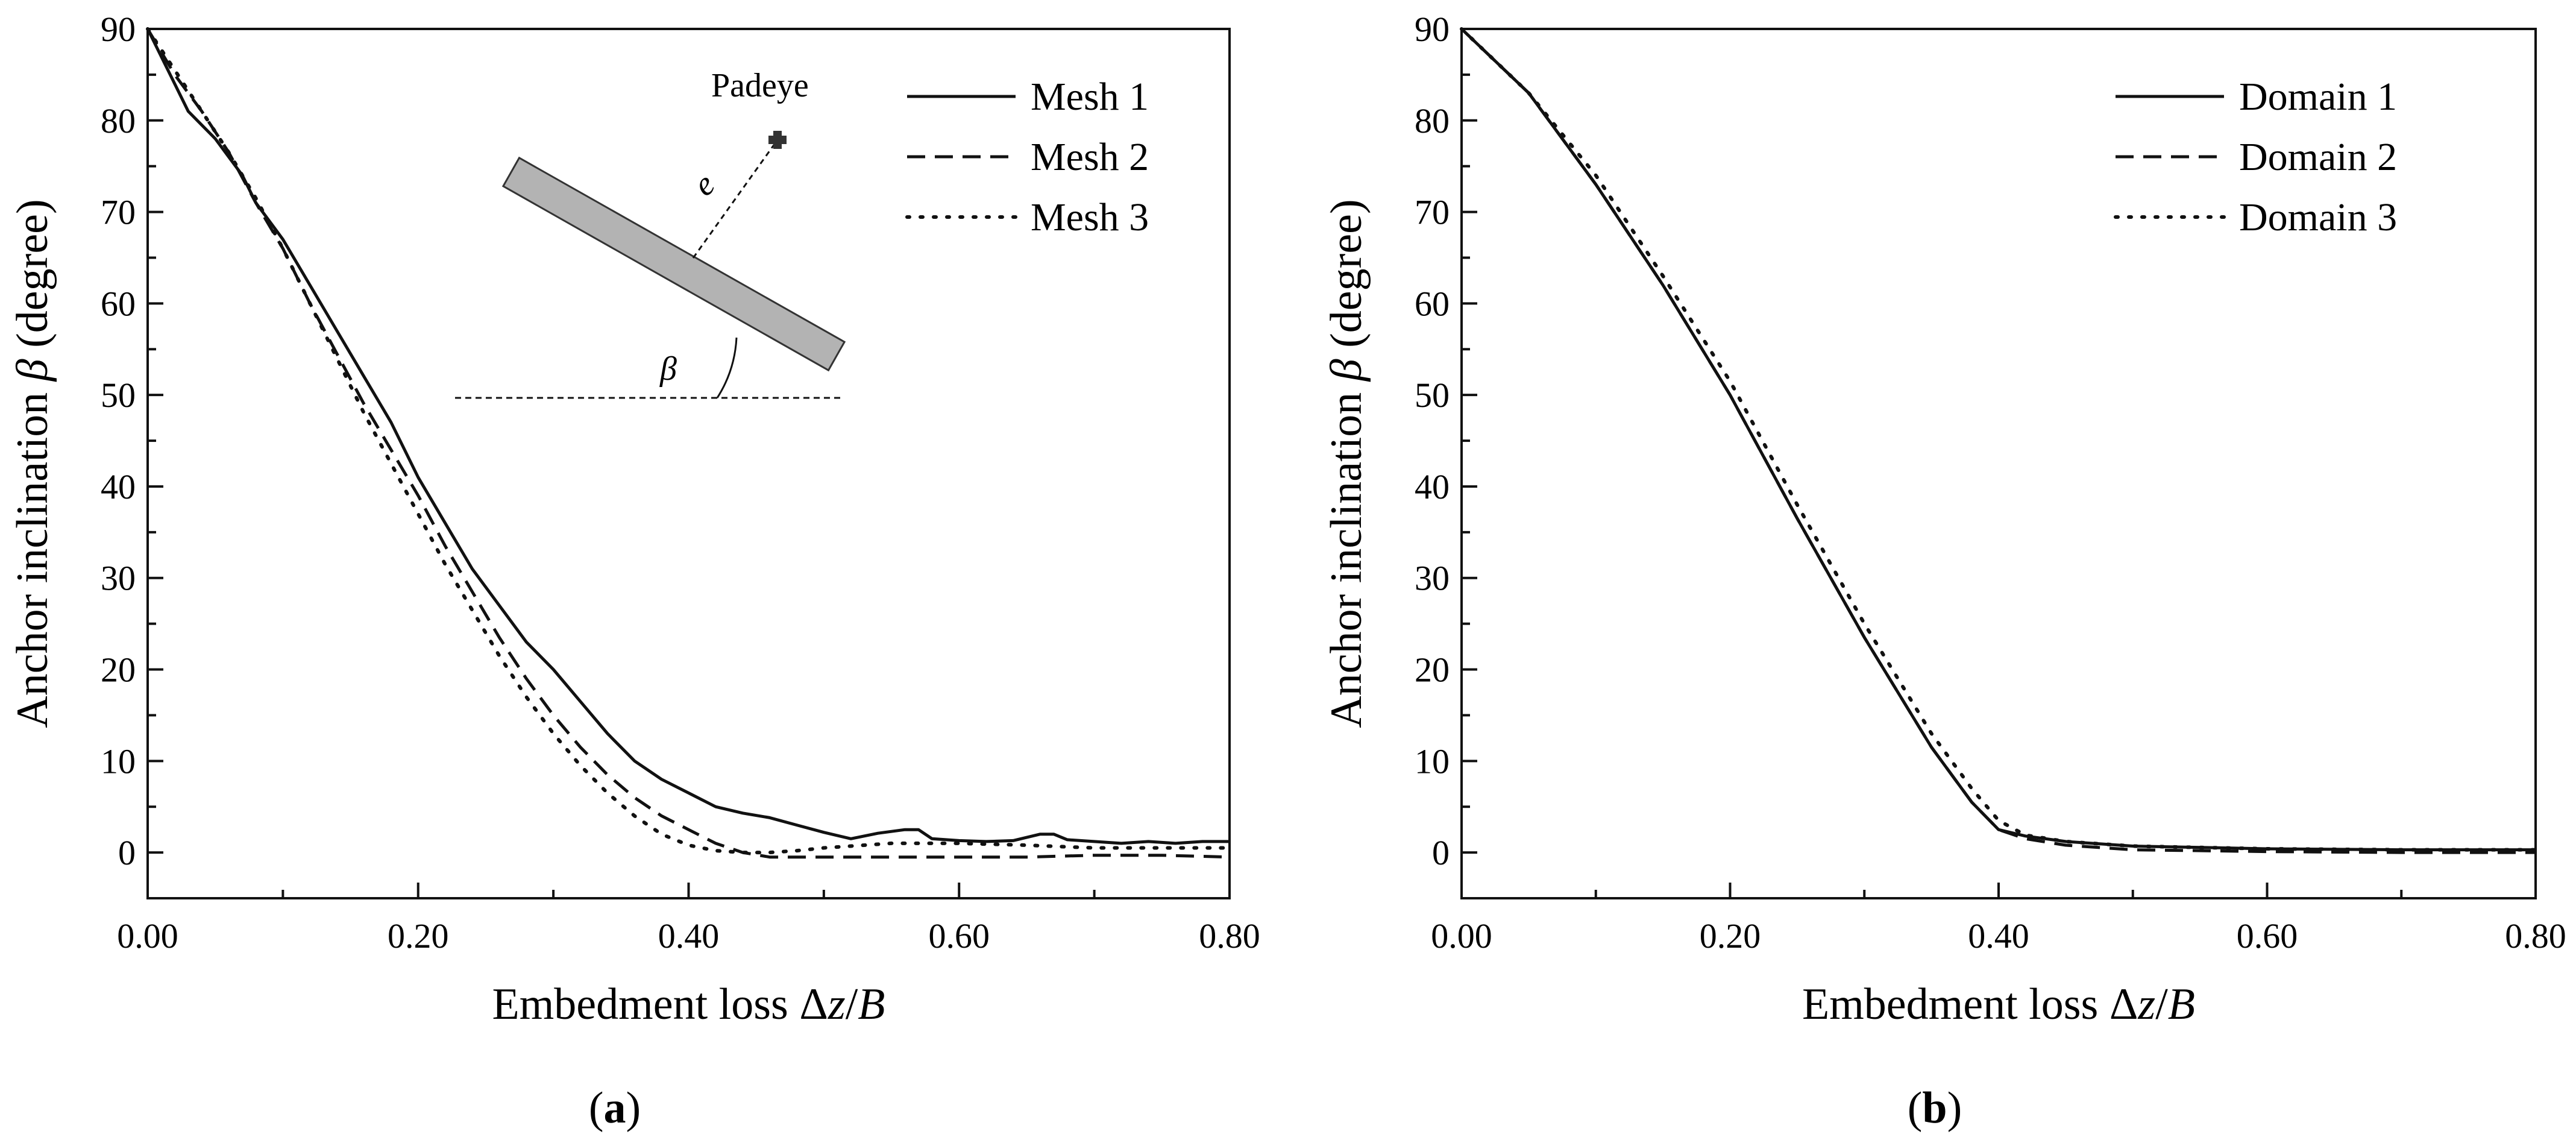 The width and height of the screenshot is (2576, 1143). I want to click on legend-label: Domain 3, so click(2318, 217).